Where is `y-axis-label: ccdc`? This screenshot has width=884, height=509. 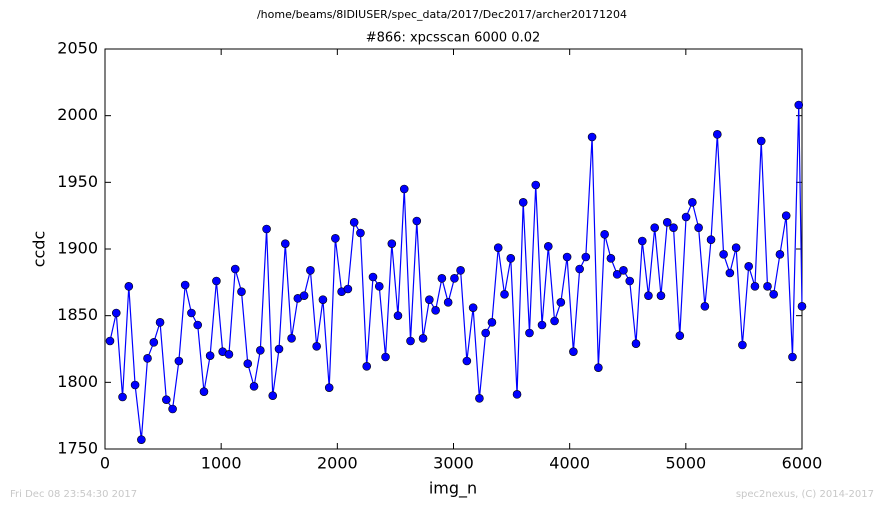 y-axis-label: ccdc is located at coordinates (39, 249).